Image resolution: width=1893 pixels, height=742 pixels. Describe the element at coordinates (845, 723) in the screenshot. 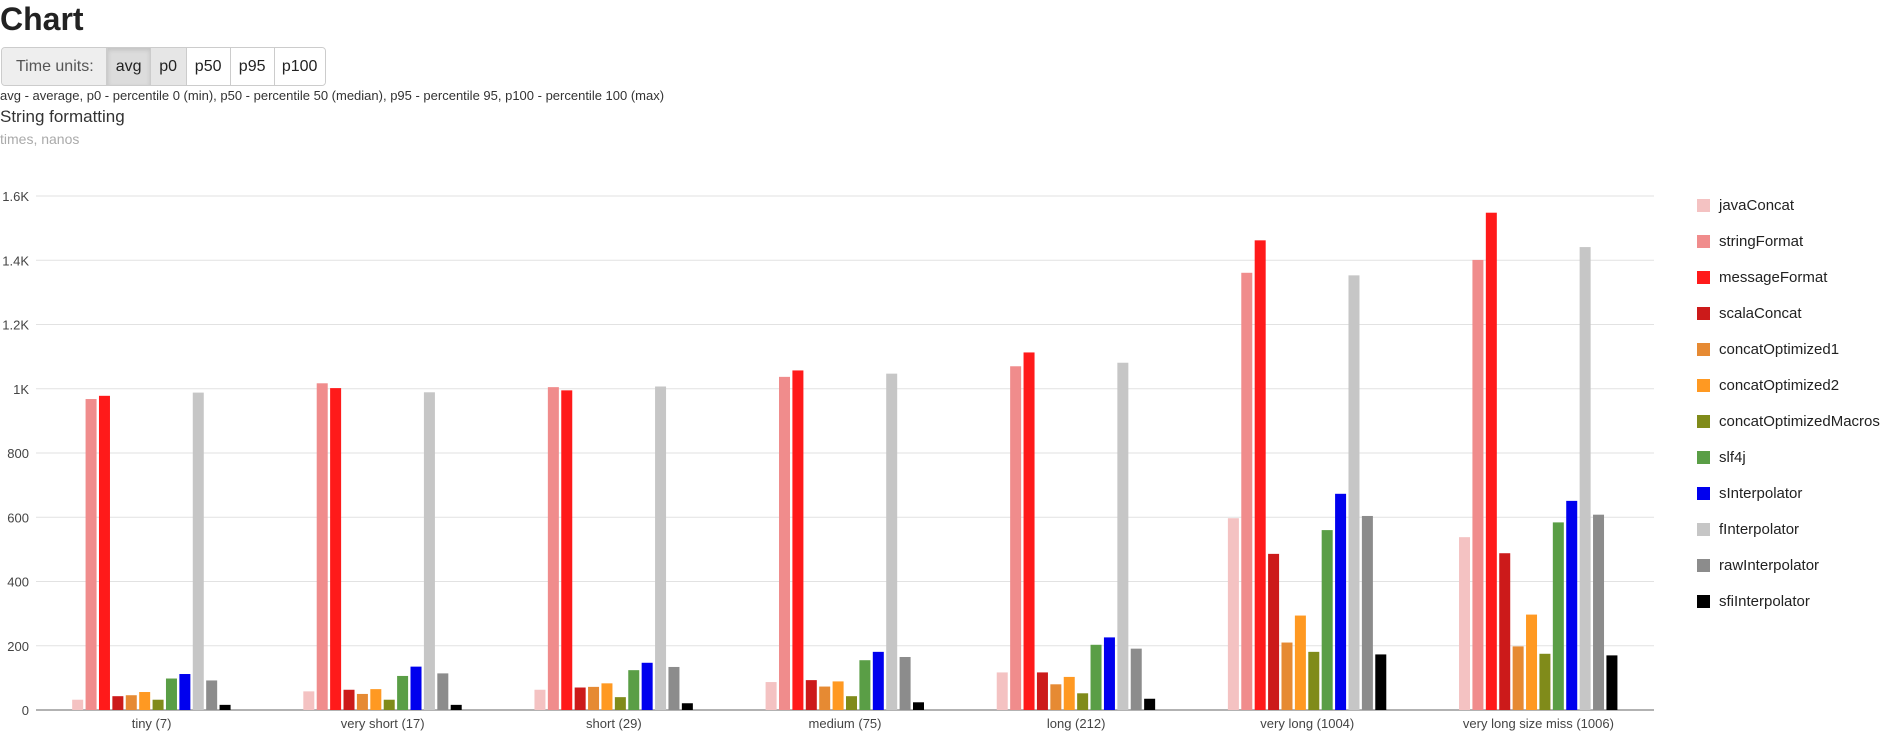

I see `x-tick-label: medium (75)` at that location.